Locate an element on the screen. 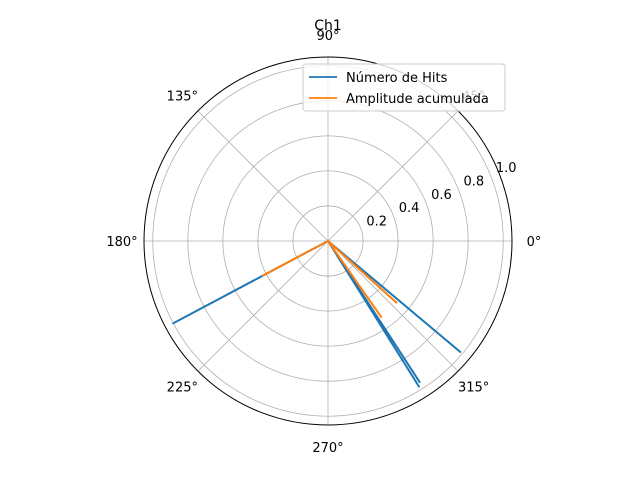 The height and width of the screenshot is (480, 640). radius-tick-label: 0.2 is located at coordinates (376, 222).